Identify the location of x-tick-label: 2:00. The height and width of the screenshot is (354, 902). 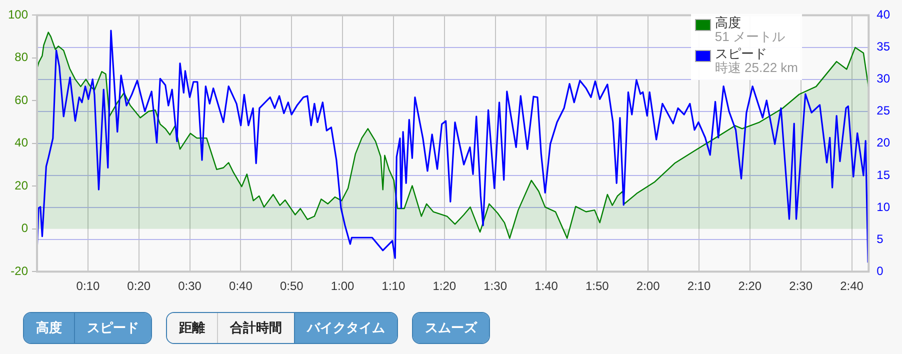
(648, 286).